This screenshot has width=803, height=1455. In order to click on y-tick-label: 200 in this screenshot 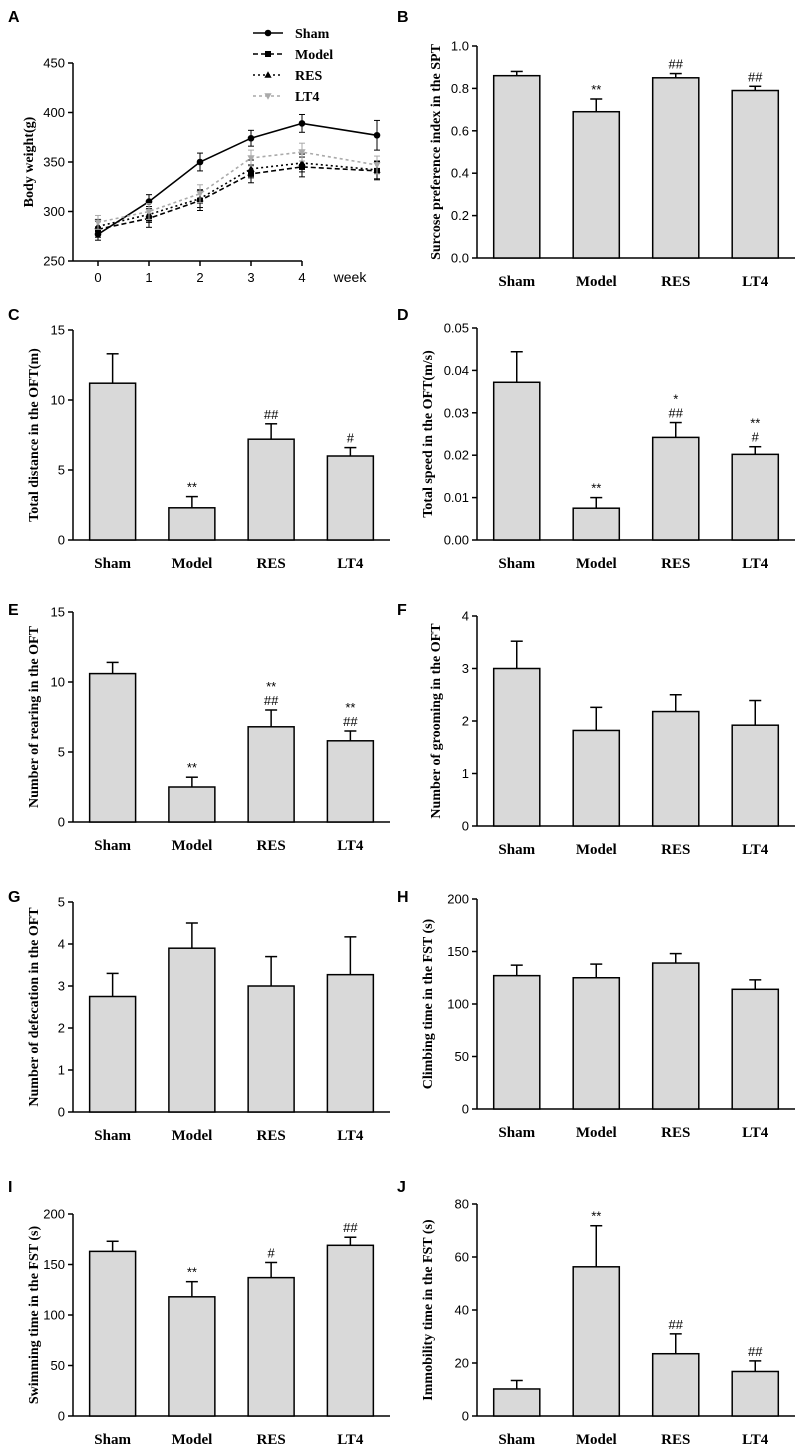, I will do `click(458, 899)`.